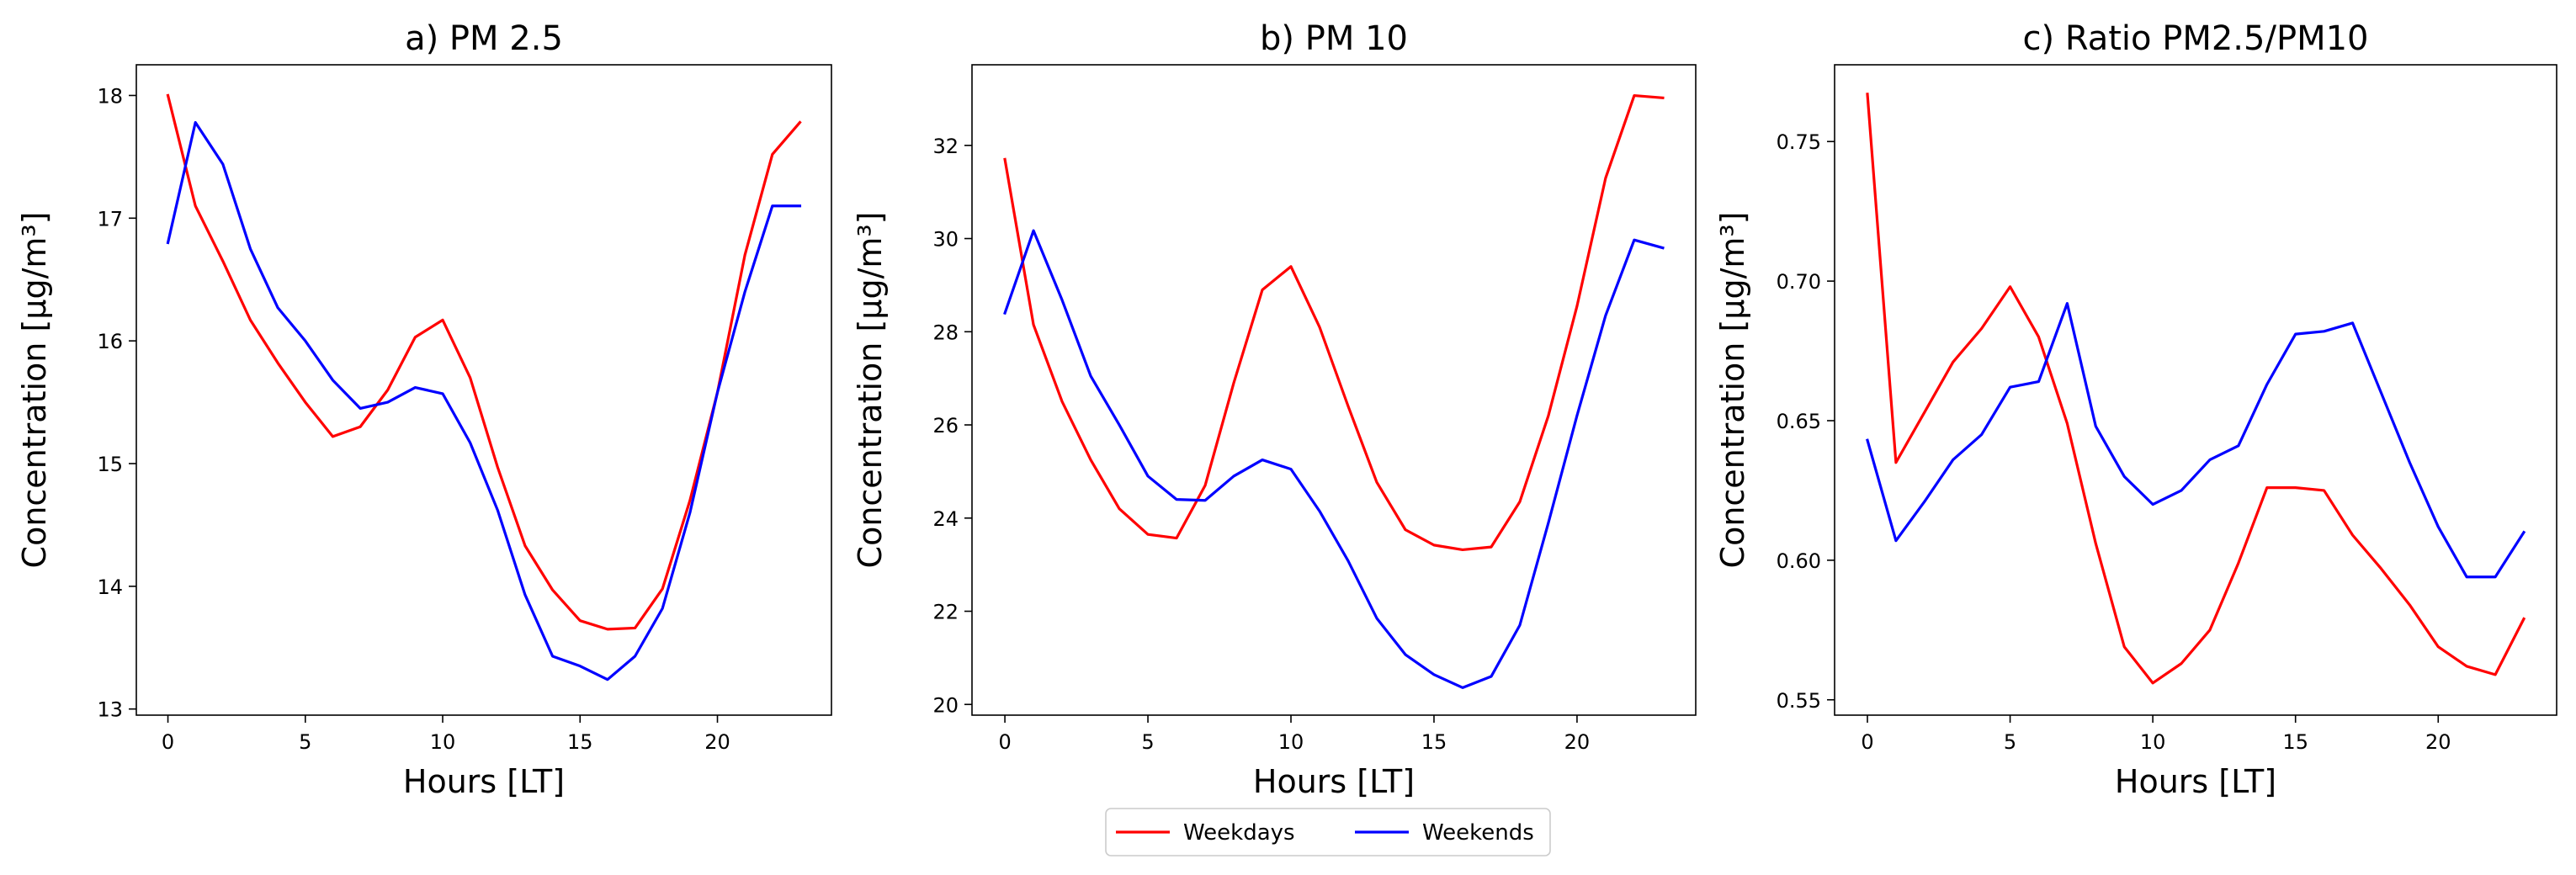 Image resolution: width=2576 pixels, height=875 pixels. I want to click on y-tick-label: 26, so click(946, 426).